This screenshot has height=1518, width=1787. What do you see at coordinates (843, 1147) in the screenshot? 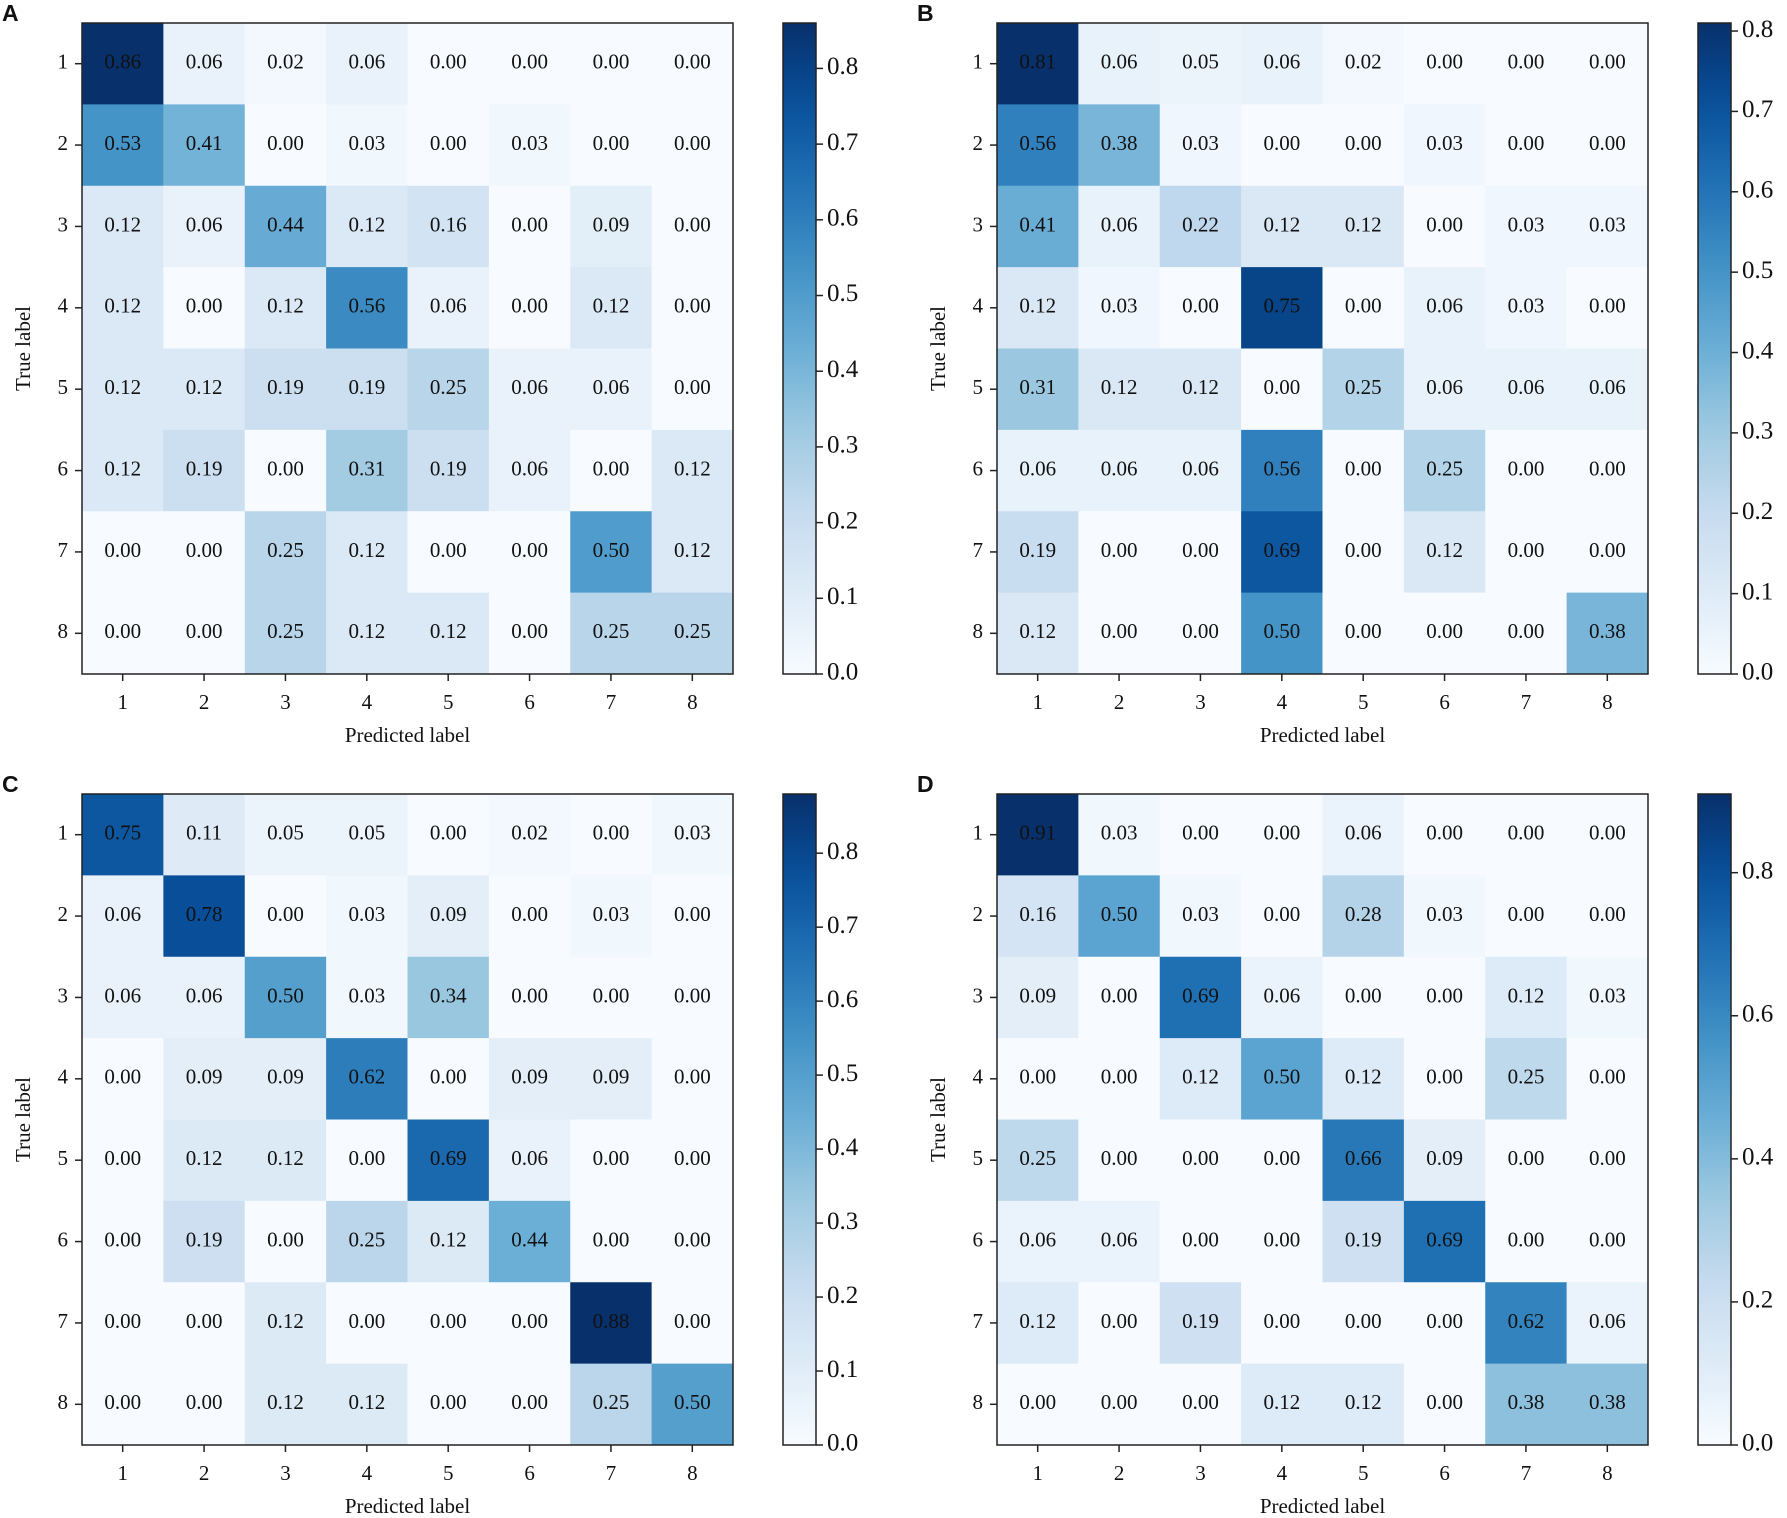
I see `colorbar-tick-label: 0.4` at bounding box center [843, 1147].